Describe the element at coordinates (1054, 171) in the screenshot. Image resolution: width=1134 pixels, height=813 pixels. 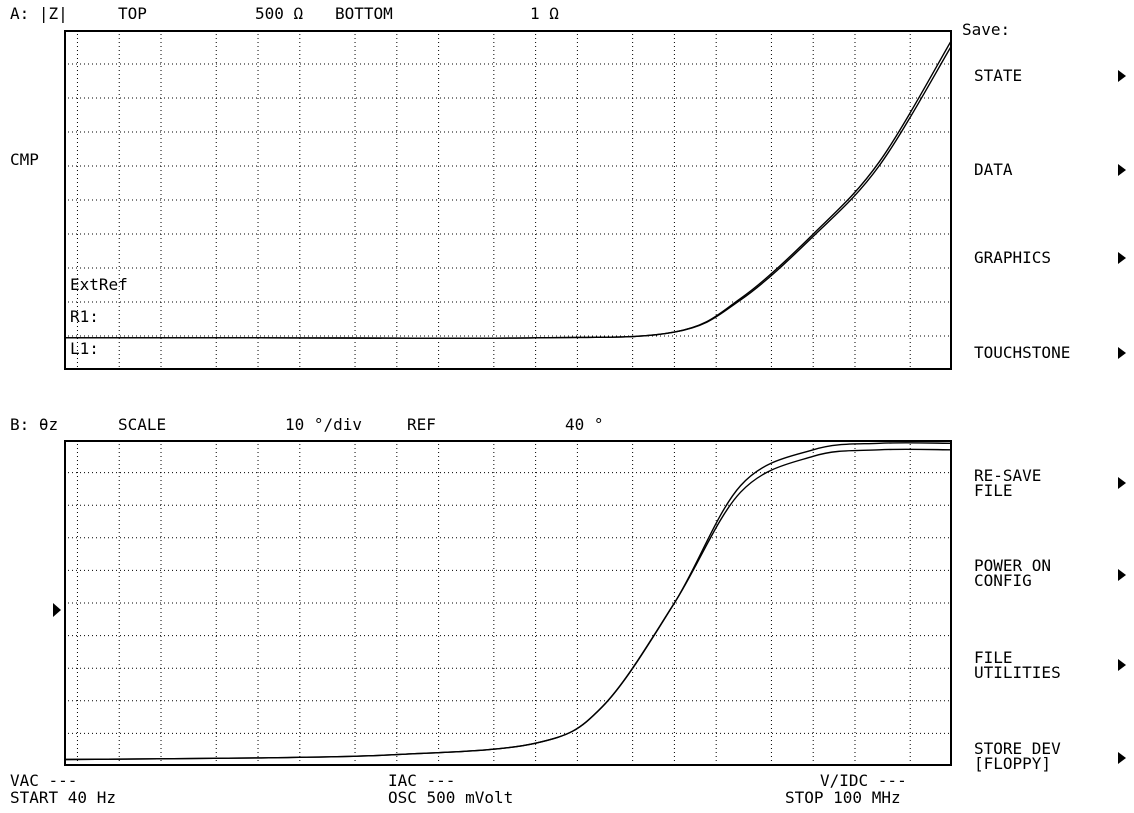
I see `softkey-data: DATA` at that location.